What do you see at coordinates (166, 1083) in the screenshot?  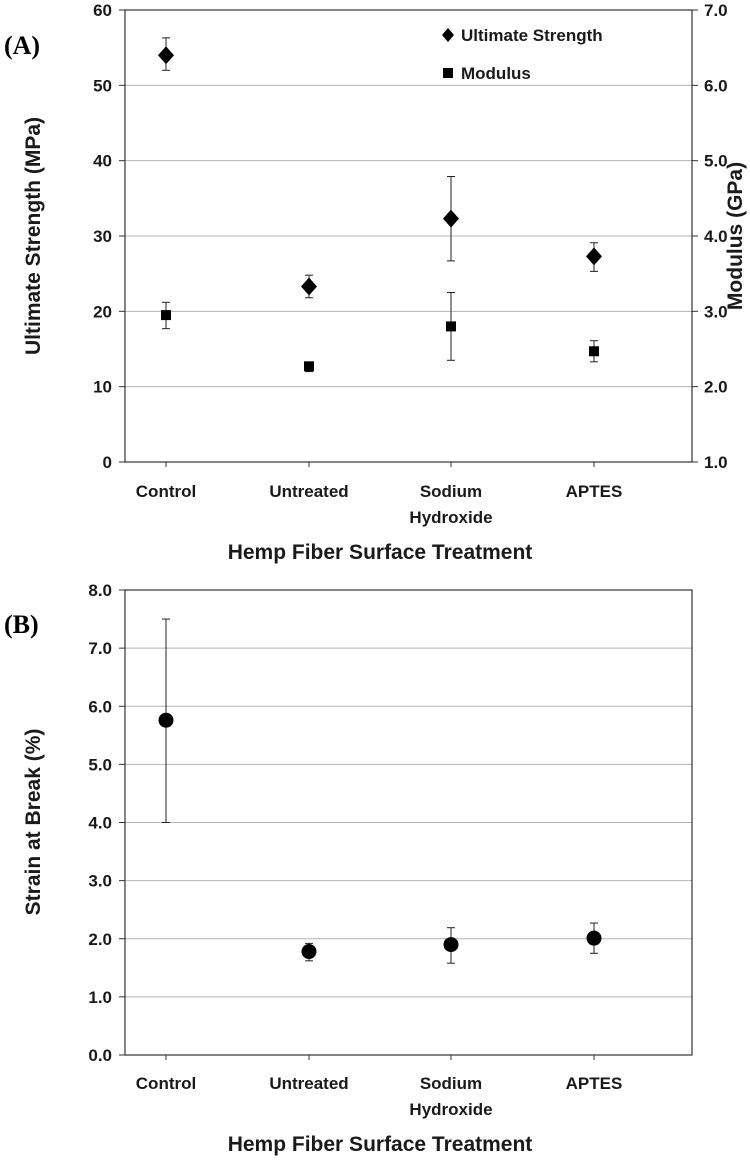 I see `panel-b-xtick: Control` at bounding box center [166, 1083].